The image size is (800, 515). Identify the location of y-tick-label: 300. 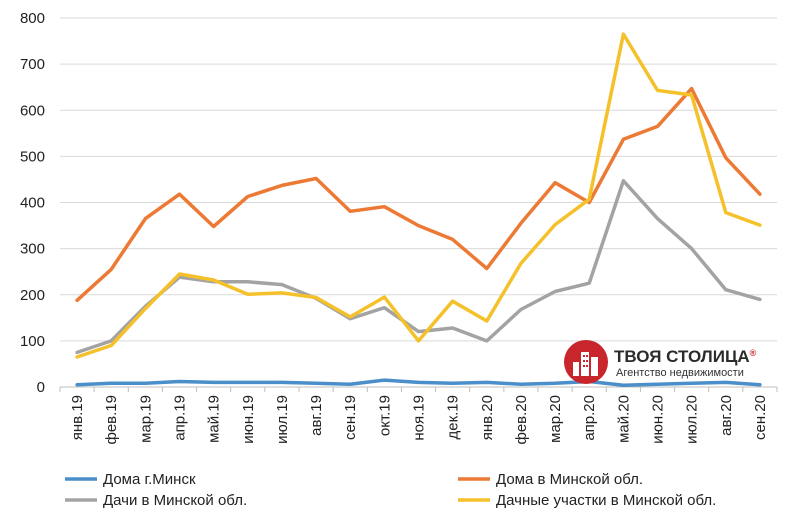
(32, 249).